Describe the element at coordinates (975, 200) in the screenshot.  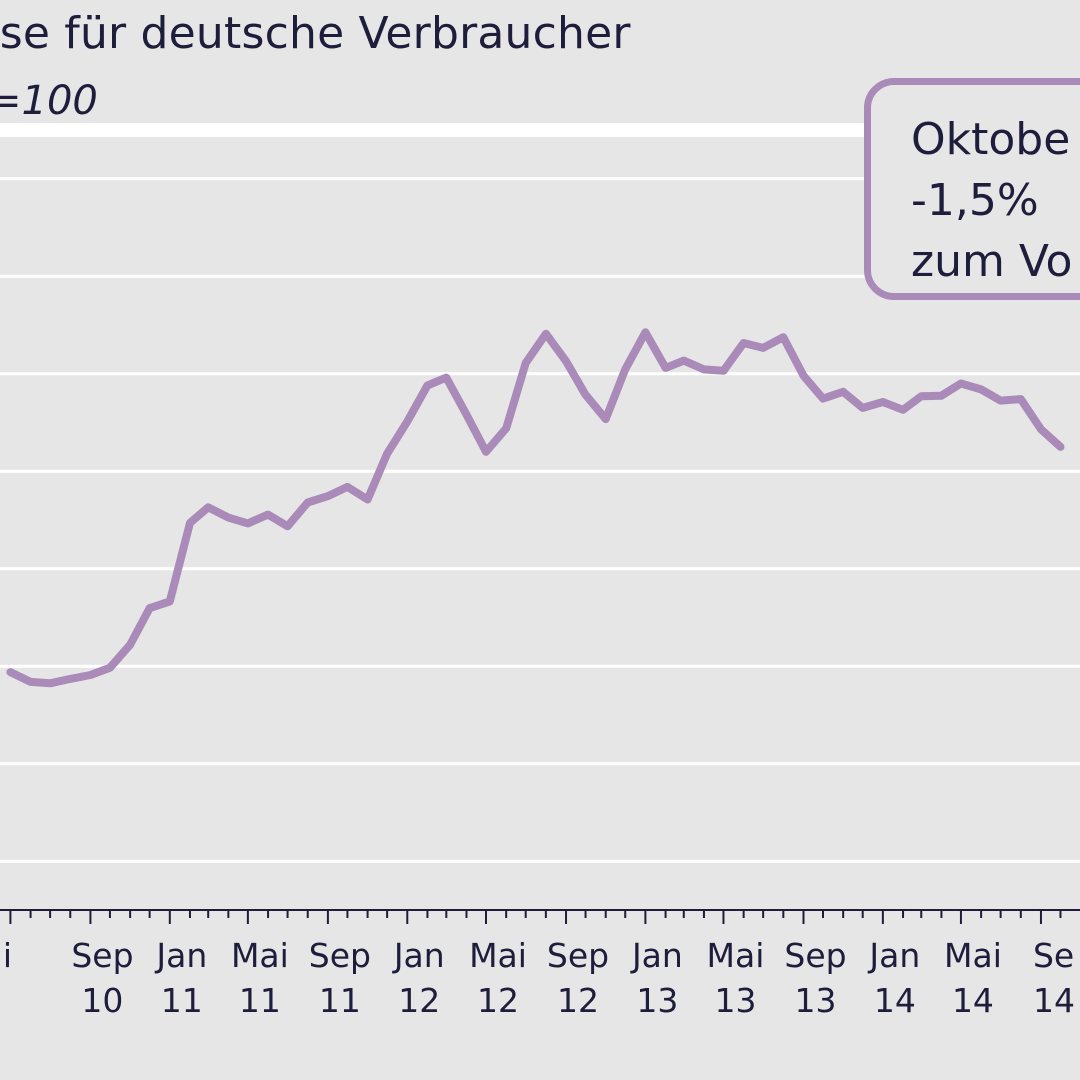
I see `callout-line-2: -1,5%` at that location.